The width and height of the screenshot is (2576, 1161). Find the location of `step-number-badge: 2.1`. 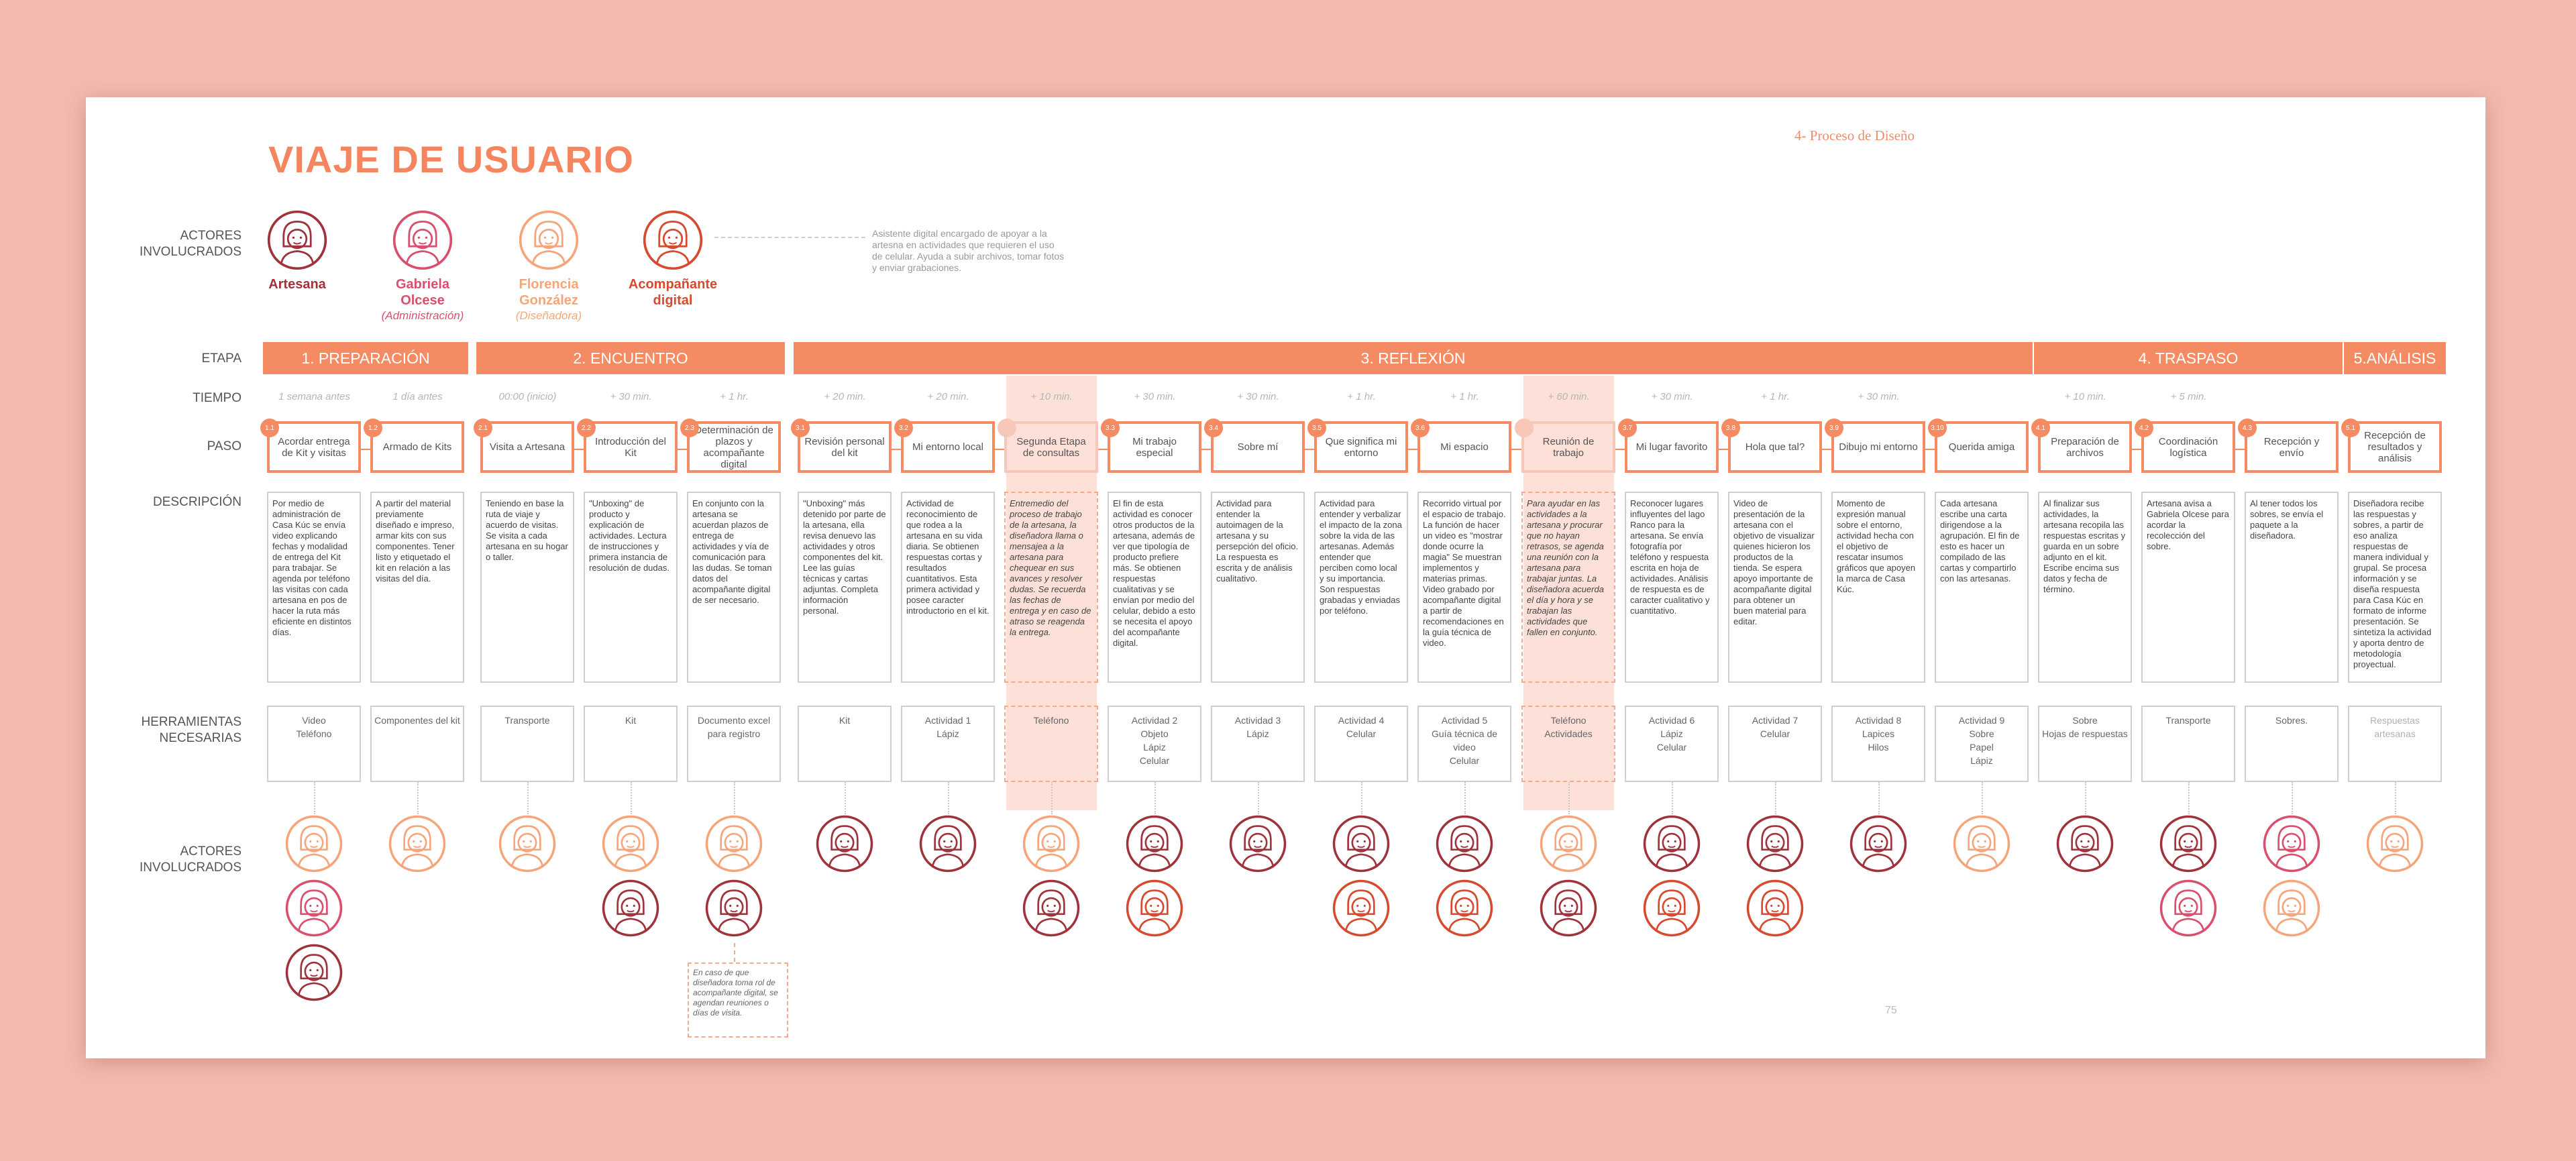

step-number-badge: 2.1 is located at coordinates (483, 428).